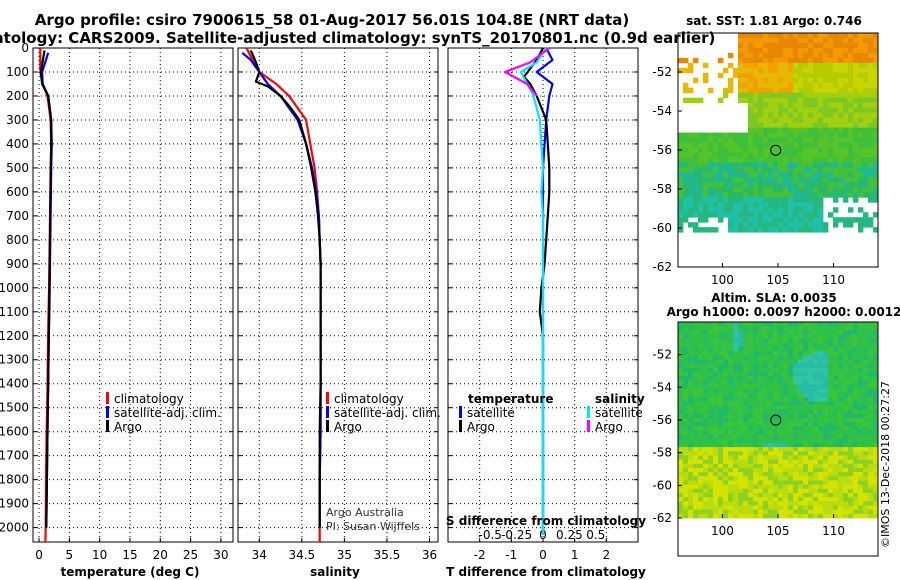  I want to click on credit-line-1: Argo Australia, so click(365, 512).